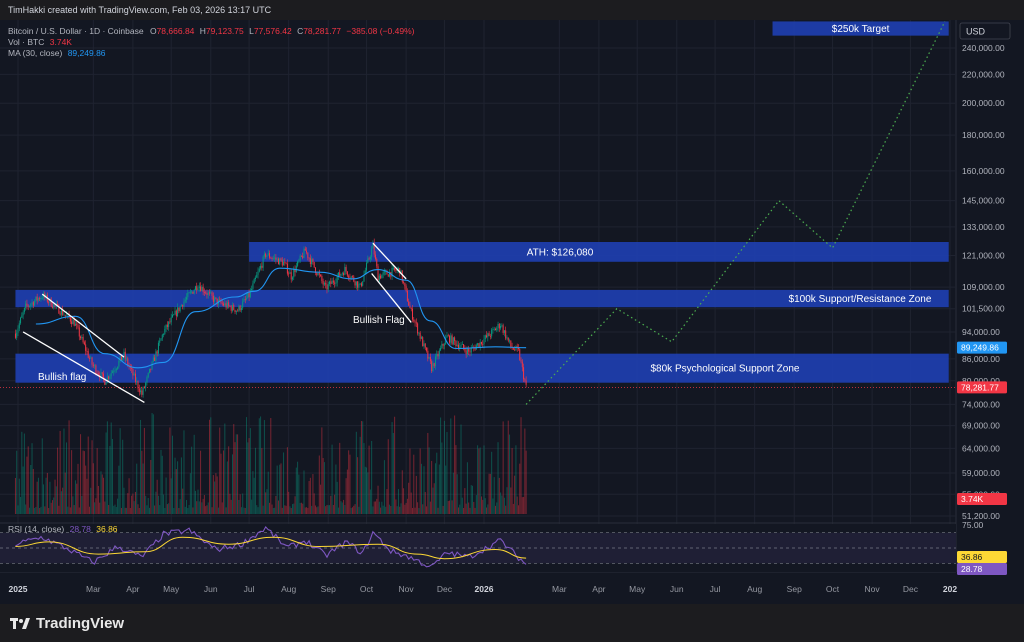 The image size is (1024, 642). What do you see at coordinates (976, 32) in the screenshot?
I see `currency-label: USD` at bounding box center [976, 32].